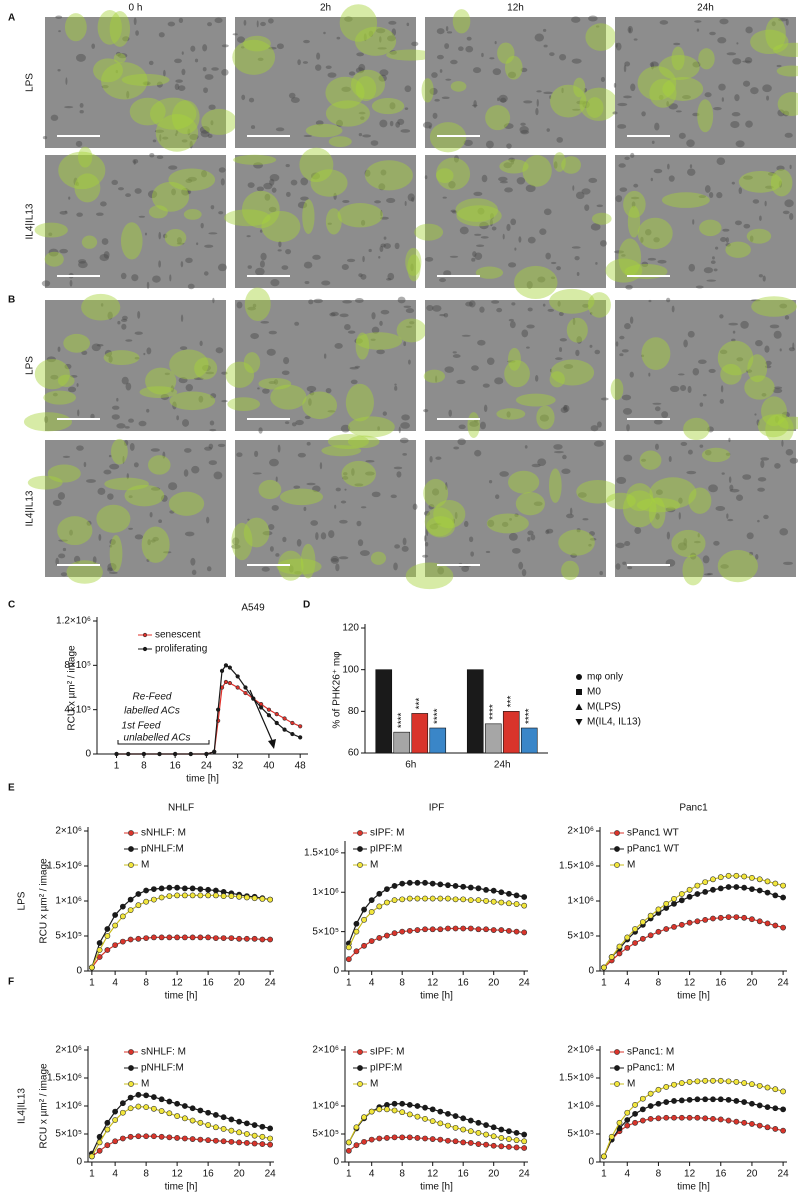 The width and height of the screenshot is (798, 1199). Describe the element at coordinates (631, 1084) in the screenshot. I see `legend-label: M` at that location.